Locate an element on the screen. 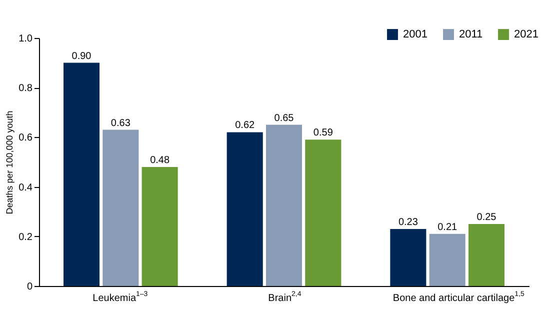  data-label: 0.21 is located at coordinates (448, 227).